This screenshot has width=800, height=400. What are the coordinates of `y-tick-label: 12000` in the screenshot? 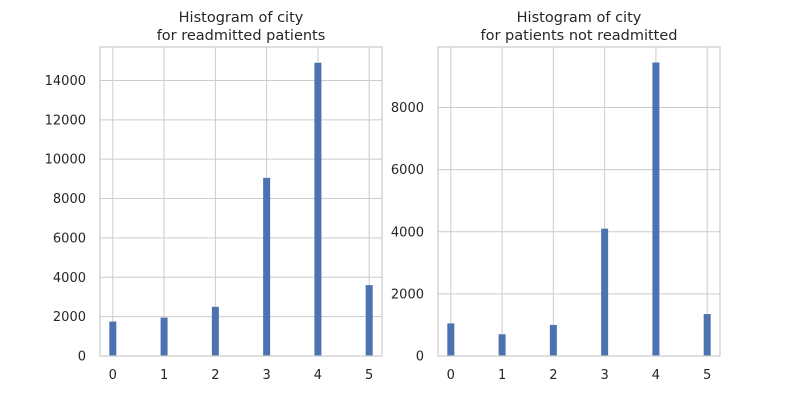 It's located at (65, 120).